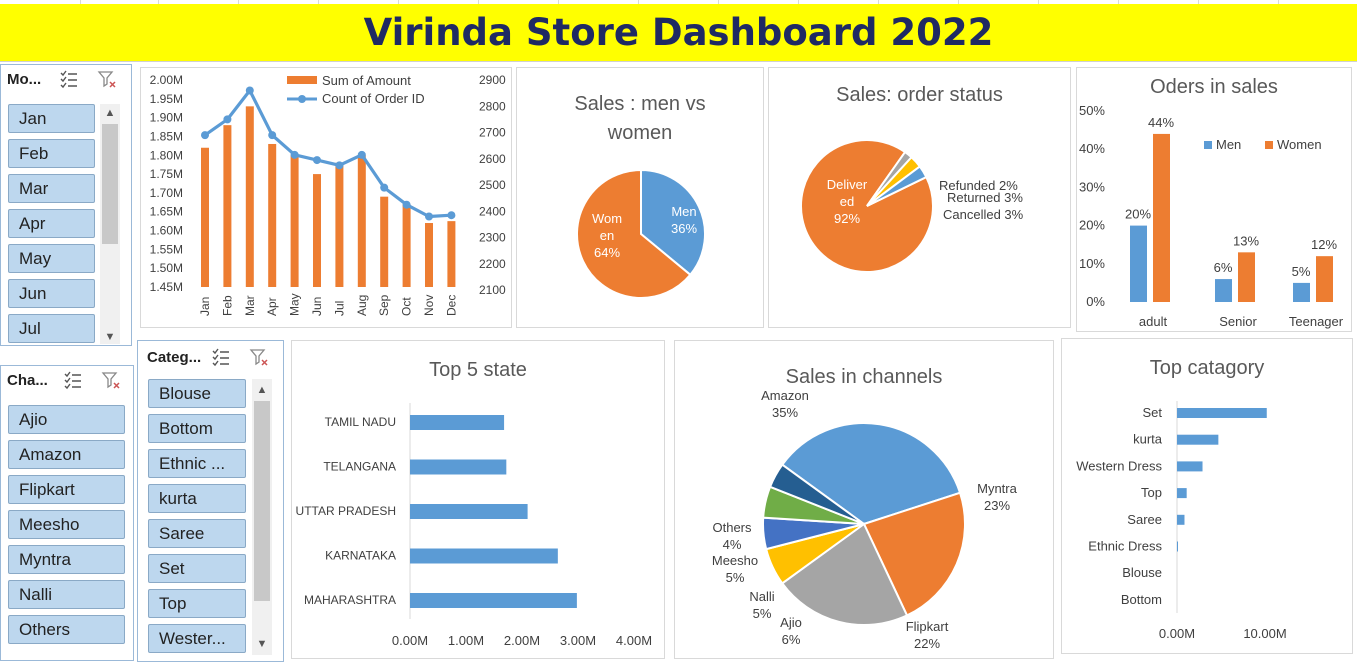  What do you see at coordinates (51, 153) in the screenshot?
I see `slicer-item-feb: Feb` at bounding box center [51, 153].